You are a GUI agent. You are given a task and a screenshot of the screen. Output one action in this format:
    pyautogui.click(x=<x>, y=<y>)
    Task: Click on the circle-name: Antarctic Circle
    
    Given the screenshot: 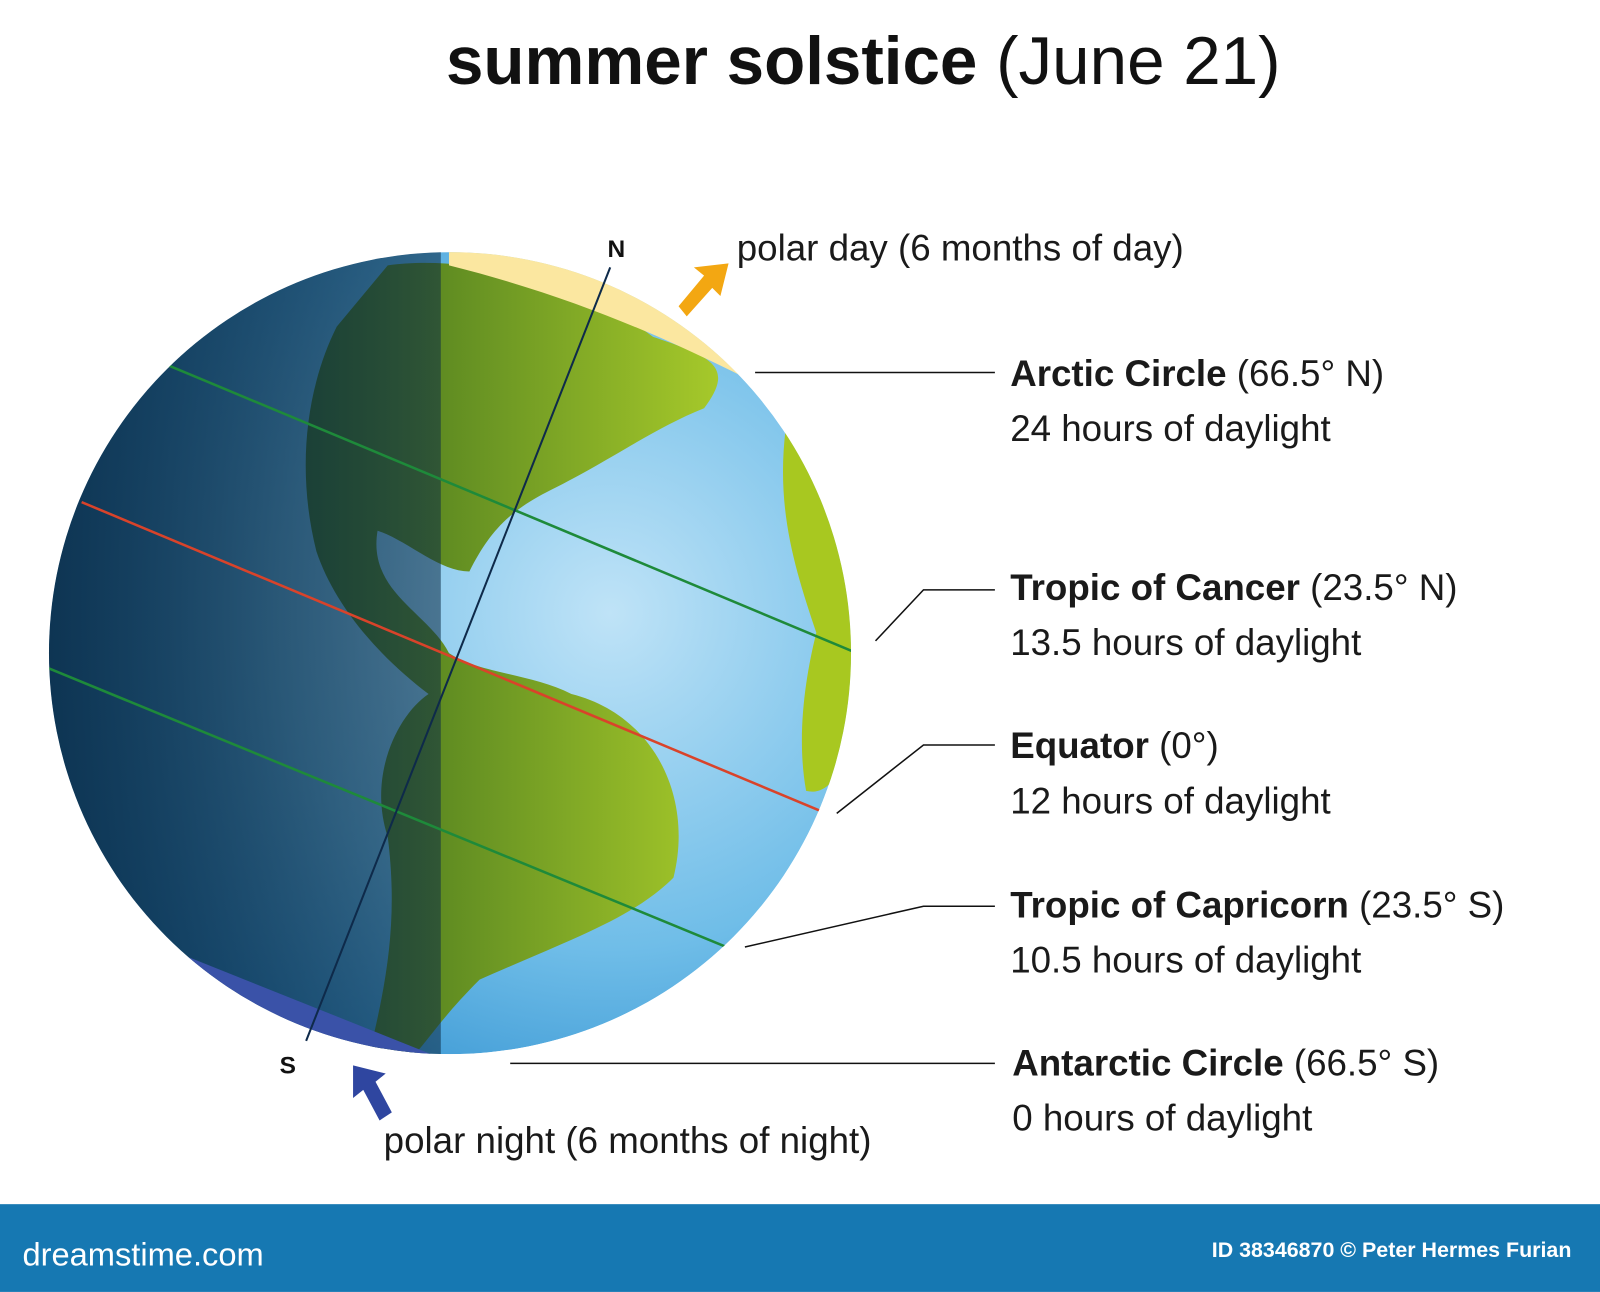 What is the action you would take?
    pyautogui.click(x=1147, y=1063)
    